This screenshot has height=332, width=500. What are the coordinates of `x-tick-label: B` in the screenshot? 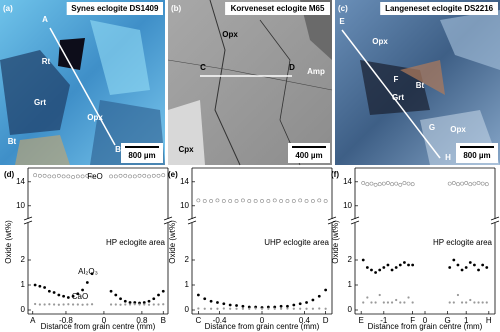 It's located at (163, 320).